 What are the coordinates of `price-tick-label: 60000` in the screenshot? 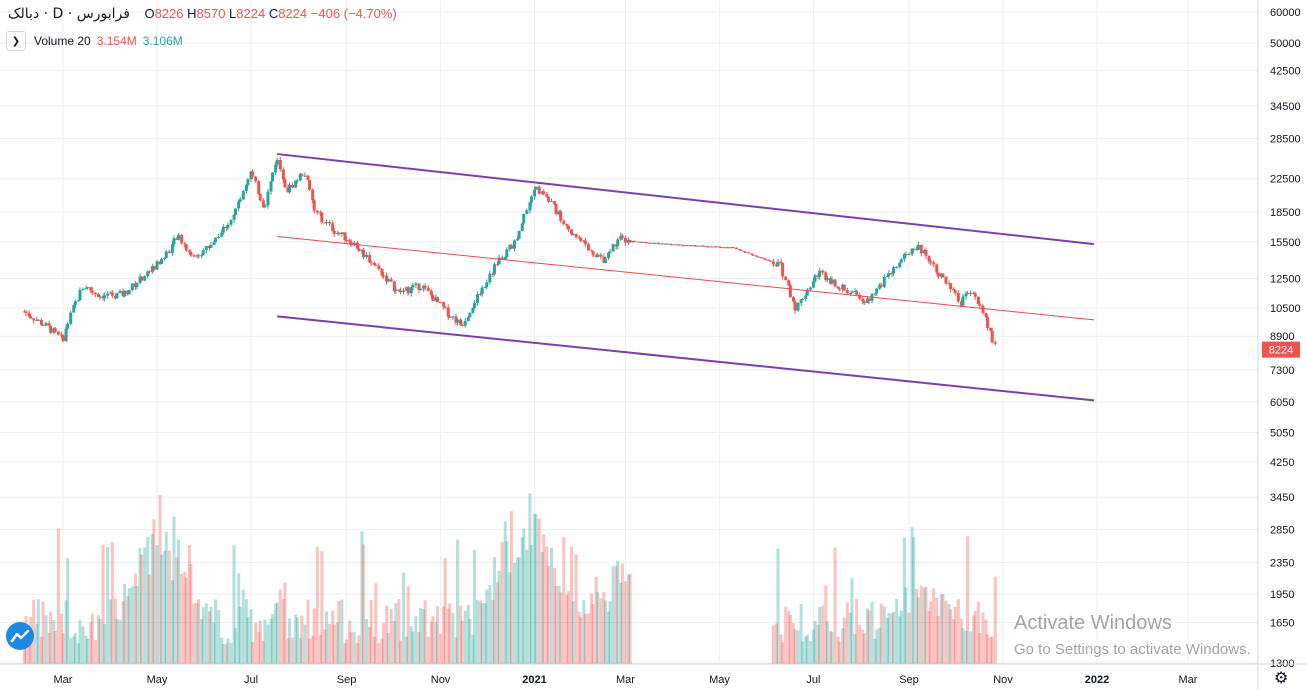 It's located at (1285, 13).